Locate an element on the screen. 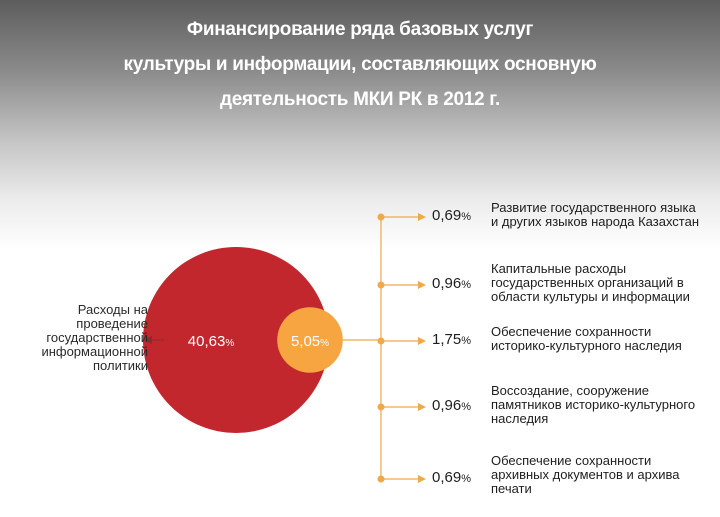 This screenshot has width=720, height=517. breakdown-label-line: историко-культурного наследия is located at coordinates (586, 345).